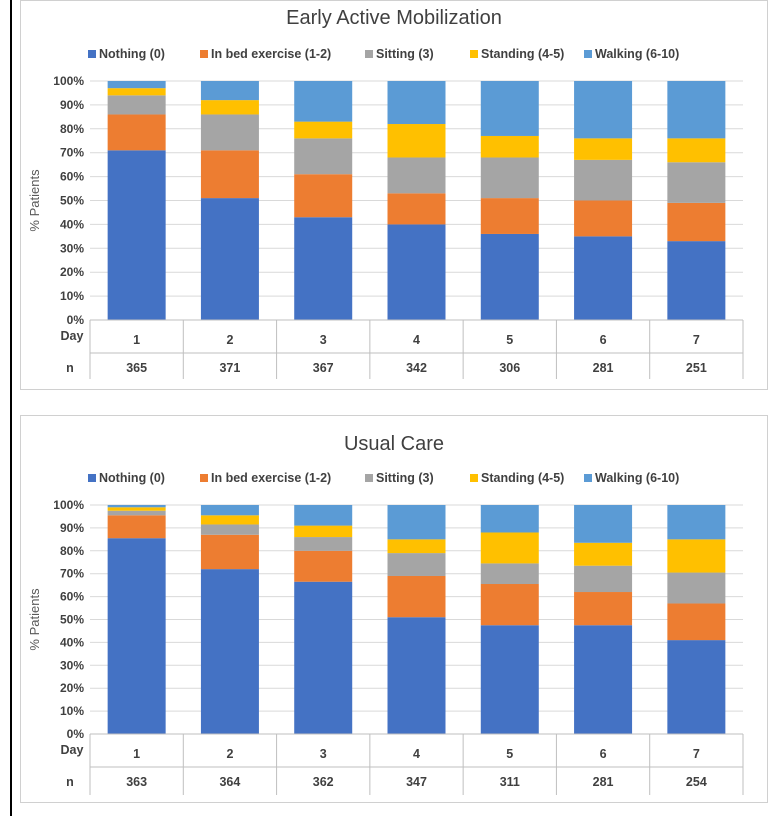 The width and height of the screenshot is (772, 816). What do you see at coordinates (136, 782) in the screenshot?
I see `n-cell: 363` at bounding box center [136, 782].